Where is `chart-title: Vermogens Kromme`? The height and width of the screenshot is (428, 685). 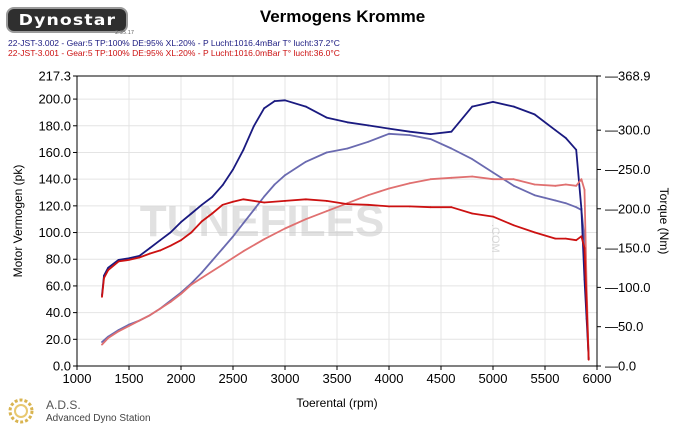
chart-title: Vermogens Kromme is located at coordinates (342, 16).